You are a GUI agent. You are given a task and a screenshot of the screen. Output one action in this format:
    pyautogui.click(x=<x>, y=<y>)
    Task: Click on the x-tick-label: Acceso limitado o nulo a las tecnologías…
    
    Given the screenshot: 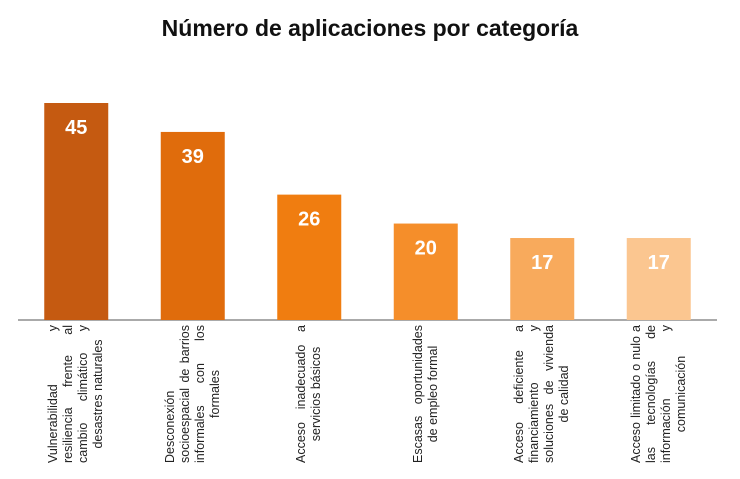 What is the action you would take?
    pyautogui.click(x=658, y=394)
    